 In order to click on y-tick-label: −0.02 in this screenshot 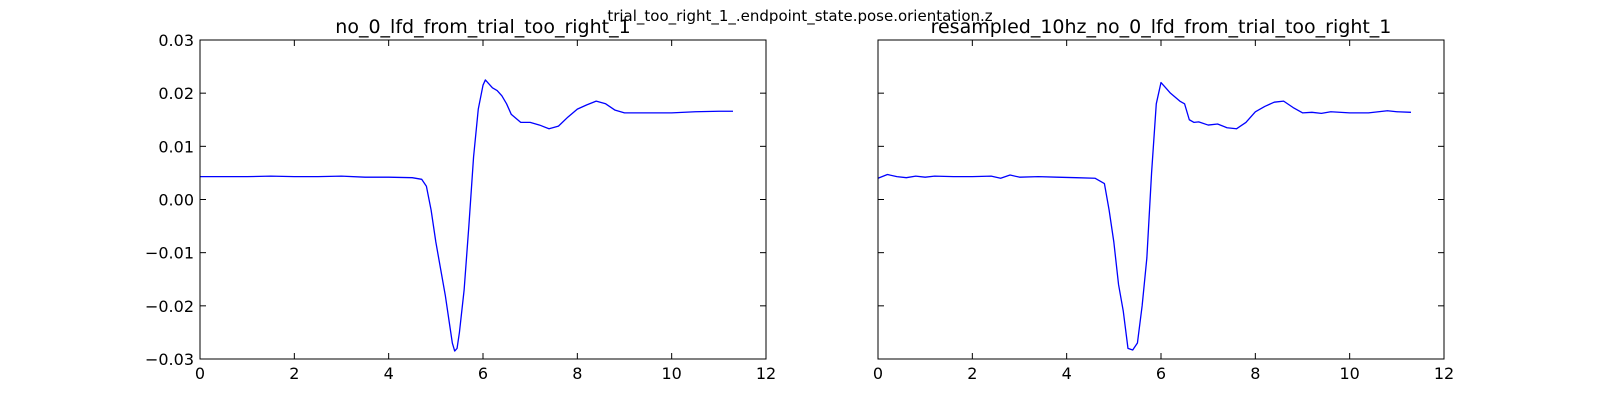, I will do `click(169, 306)`.